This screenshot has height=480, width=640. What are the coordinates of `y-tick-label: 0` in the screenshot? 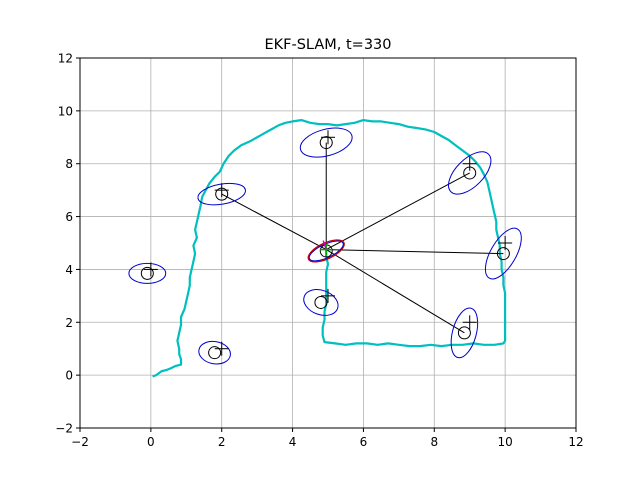 It's located at (69, 376).